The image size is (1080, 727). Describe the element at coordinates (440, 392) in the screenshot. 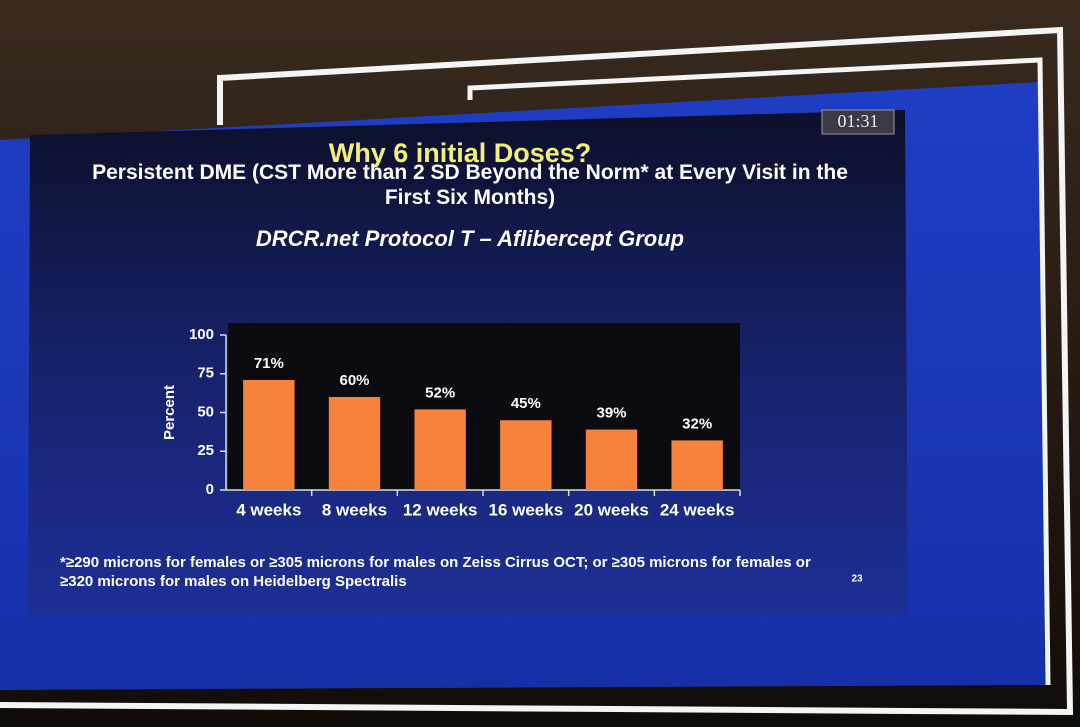

I see `value-label: 52%` at that location.